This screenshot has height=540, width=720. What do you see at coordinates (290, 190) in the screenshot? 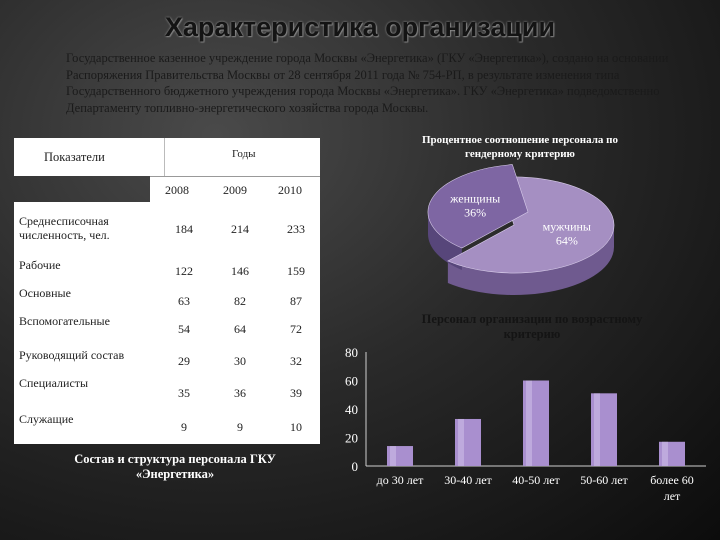
I see `year-cell: 2010` at bounding box center [290, 190].